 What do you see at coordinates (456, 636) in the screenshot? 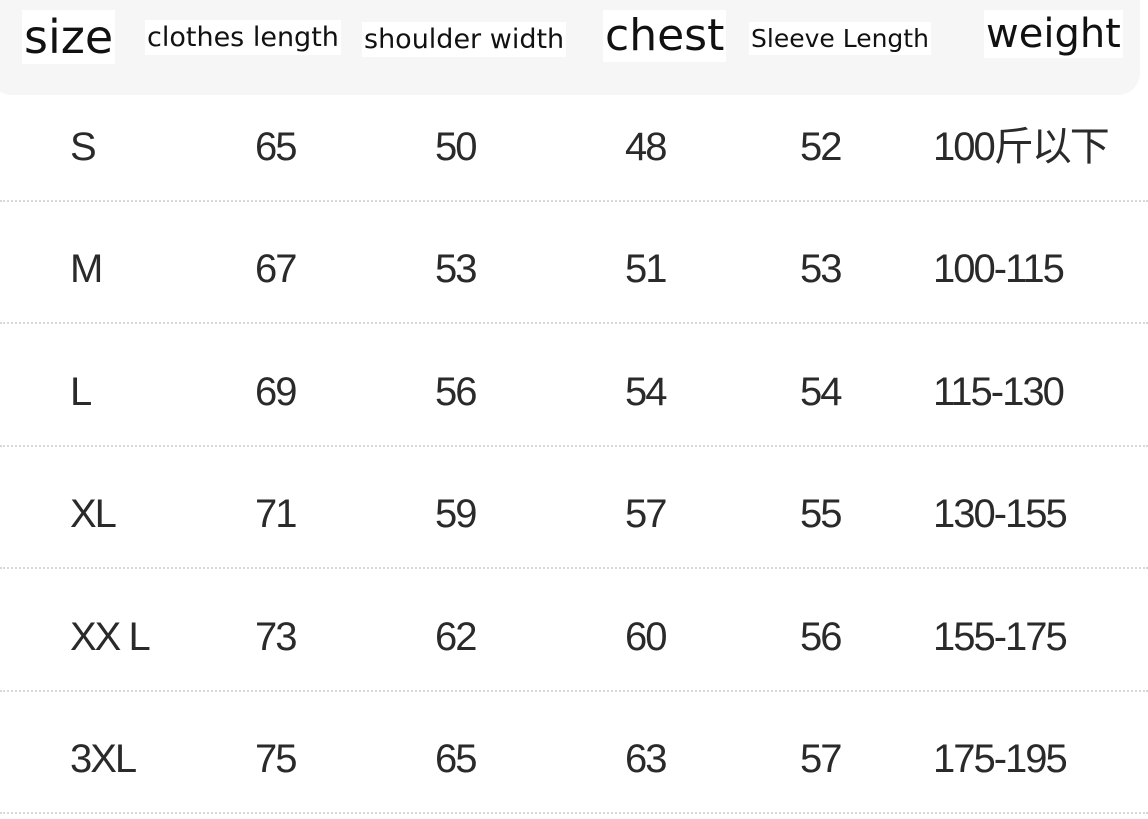
I see `value-cell: 62` at bounding box center [456, 636].